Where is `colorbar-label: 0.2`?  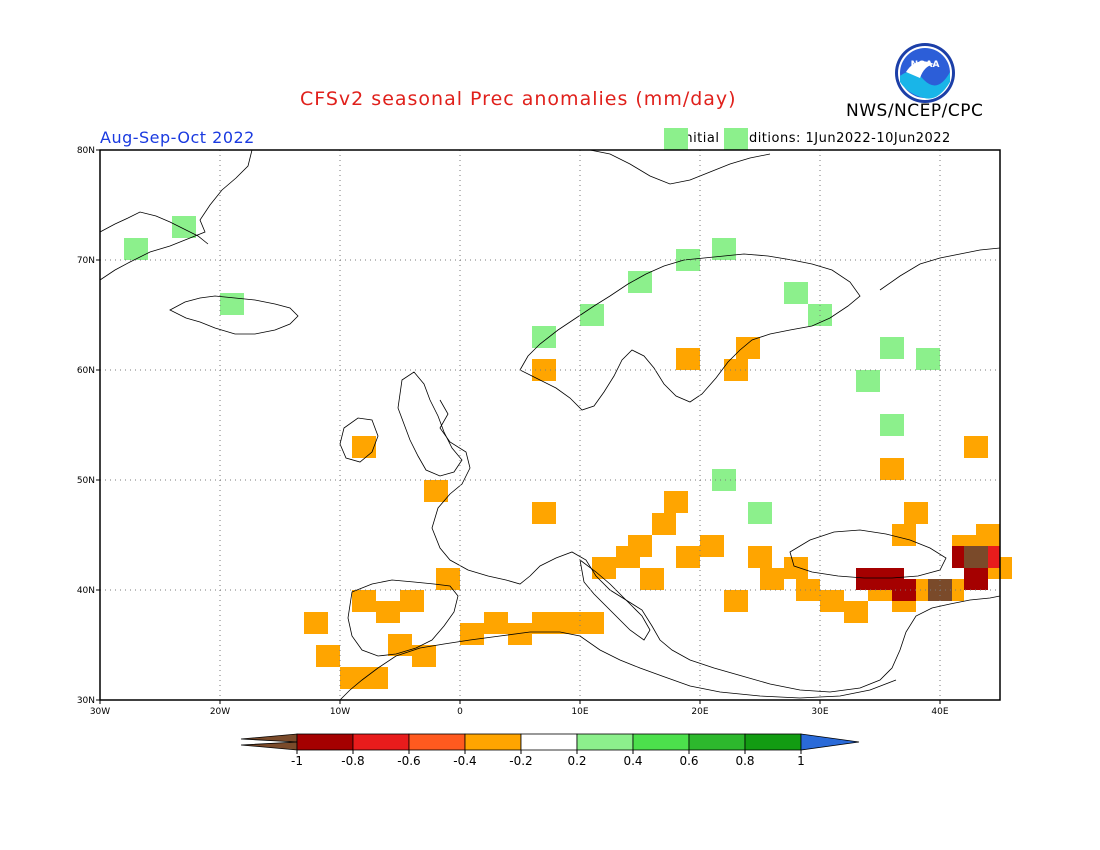
colorbar-label: 0.2 is located at coordinates (576, 761).